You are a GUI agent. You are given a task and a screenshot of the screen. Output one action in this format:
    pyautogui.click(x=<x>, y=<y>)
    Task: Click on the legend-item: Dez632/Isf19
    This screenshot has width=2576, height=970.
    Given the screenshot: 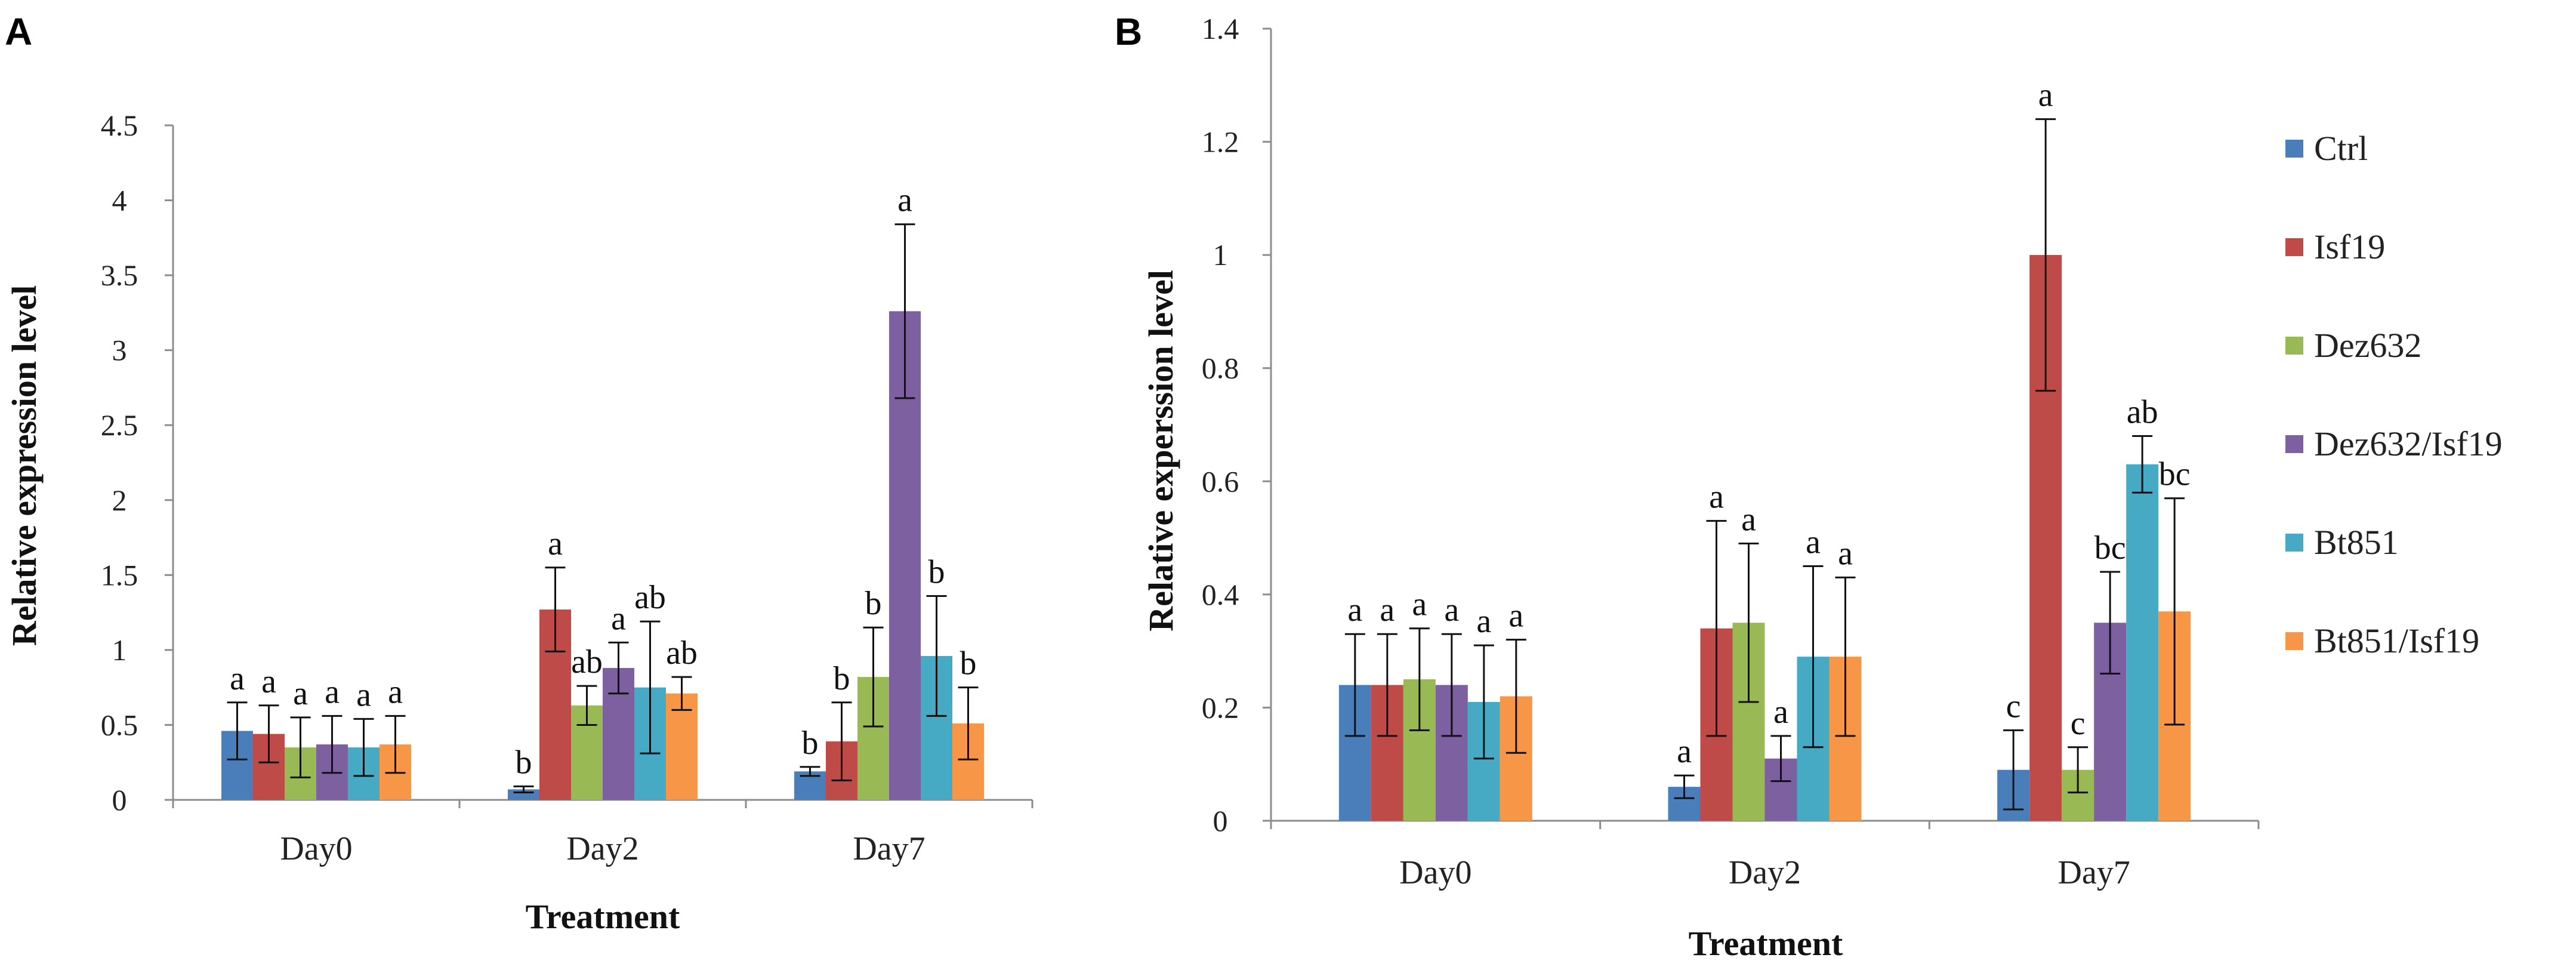 What is the action you would take?
    pyautogui.click(x=2394, y=443)
    